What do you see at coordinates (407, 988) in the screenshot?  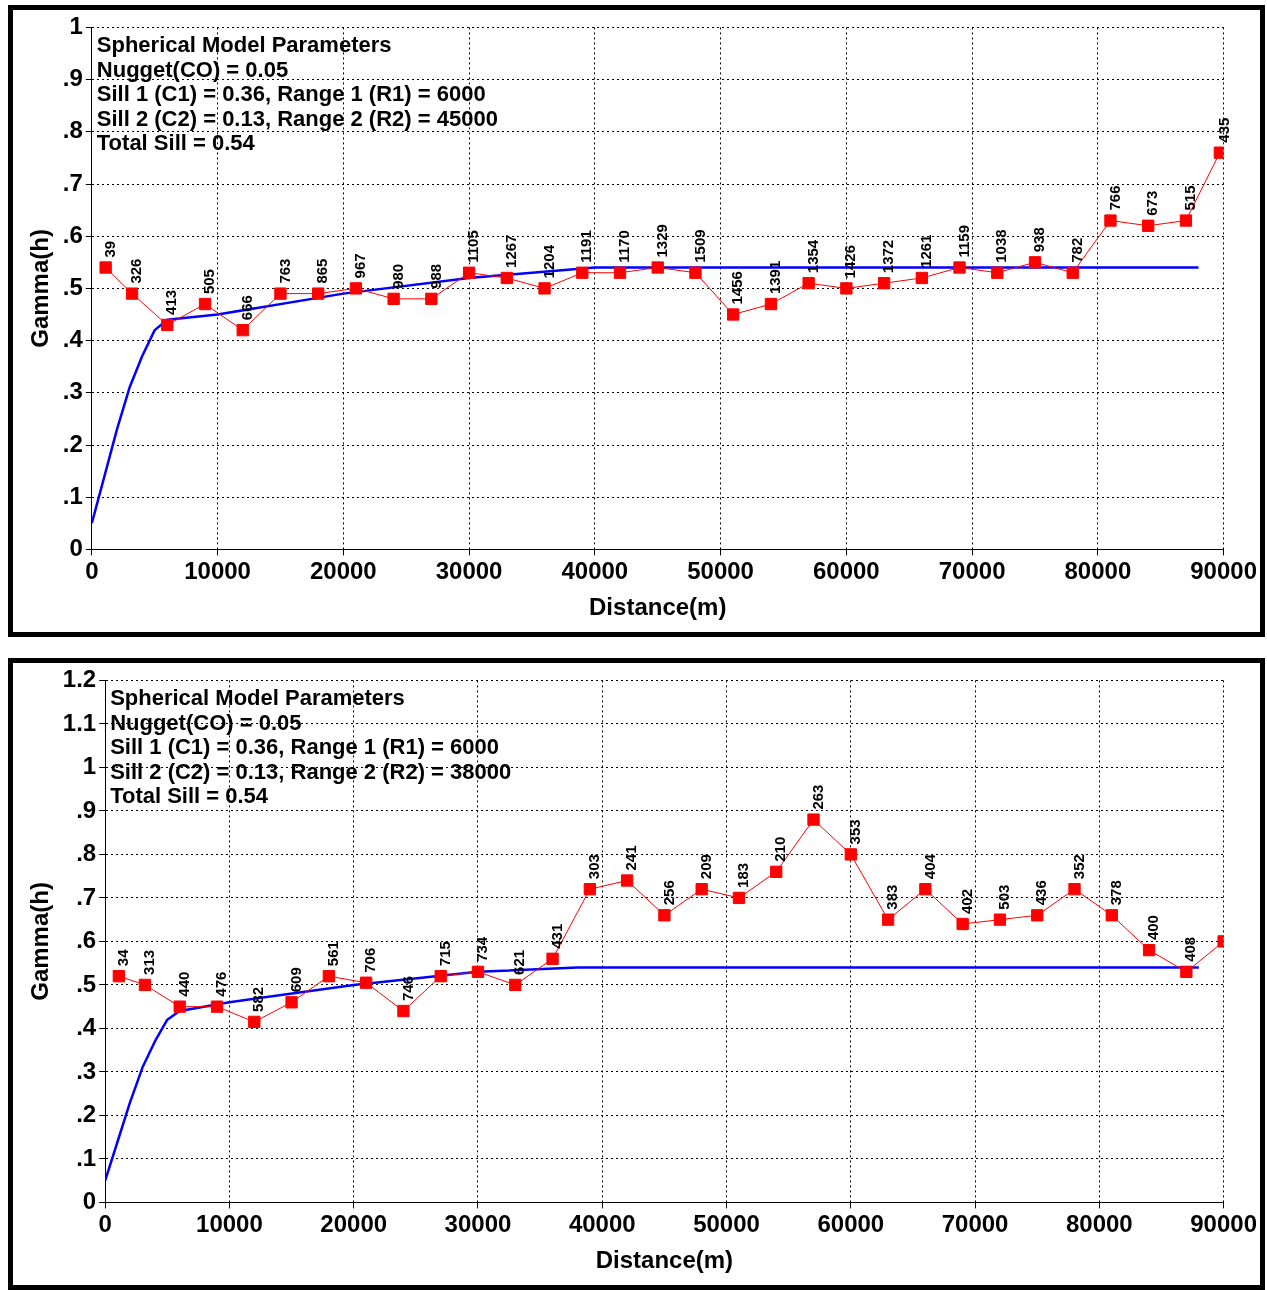 I see `annotation: 746` at bounding box center [407, 988].